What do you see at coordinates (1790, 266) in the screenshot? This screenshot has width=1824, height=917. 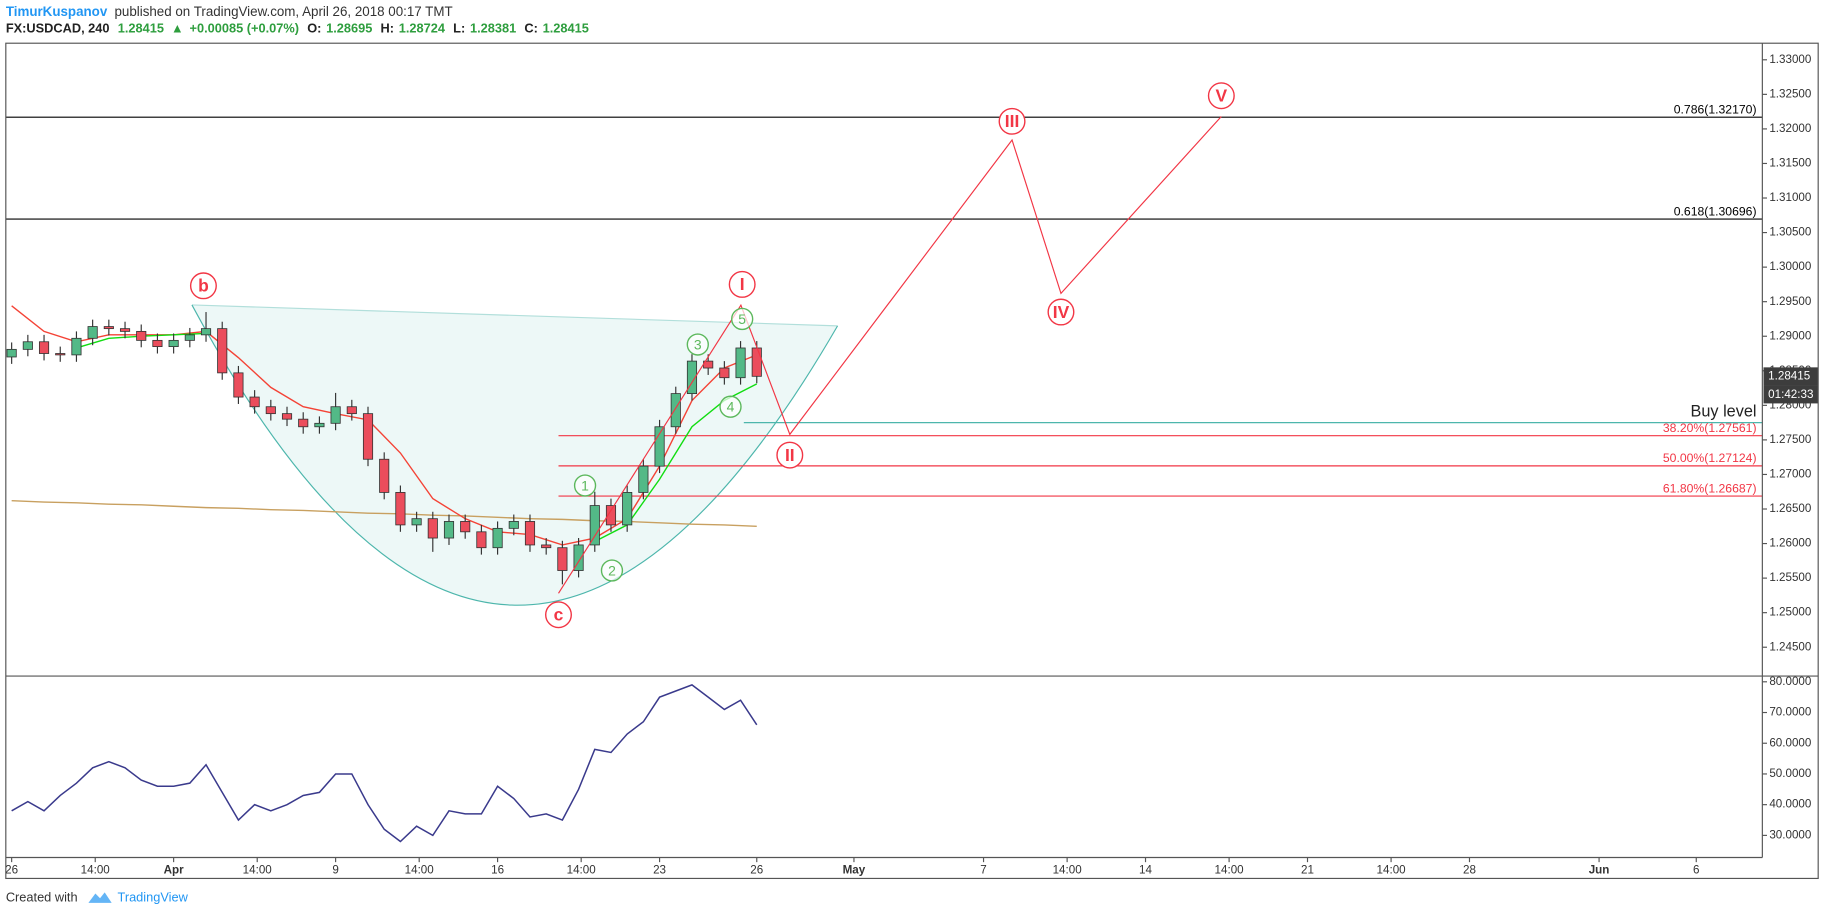 I see `y-tick-label: 1.30000` at bounding box center [1790, 266].